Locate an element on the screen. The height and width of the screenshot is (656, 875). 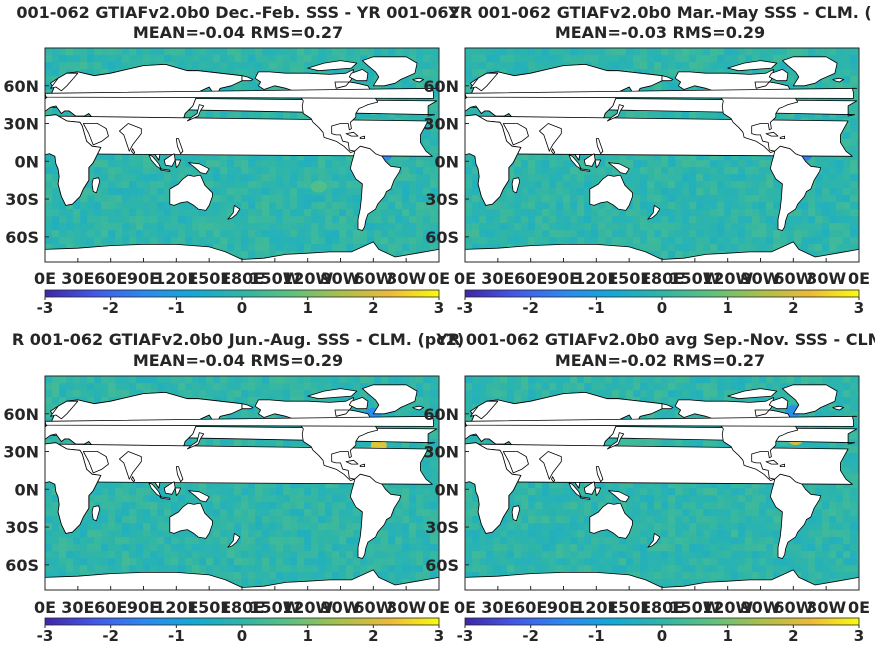
x-tick-label: 30E is located at coordinates (497, 278).